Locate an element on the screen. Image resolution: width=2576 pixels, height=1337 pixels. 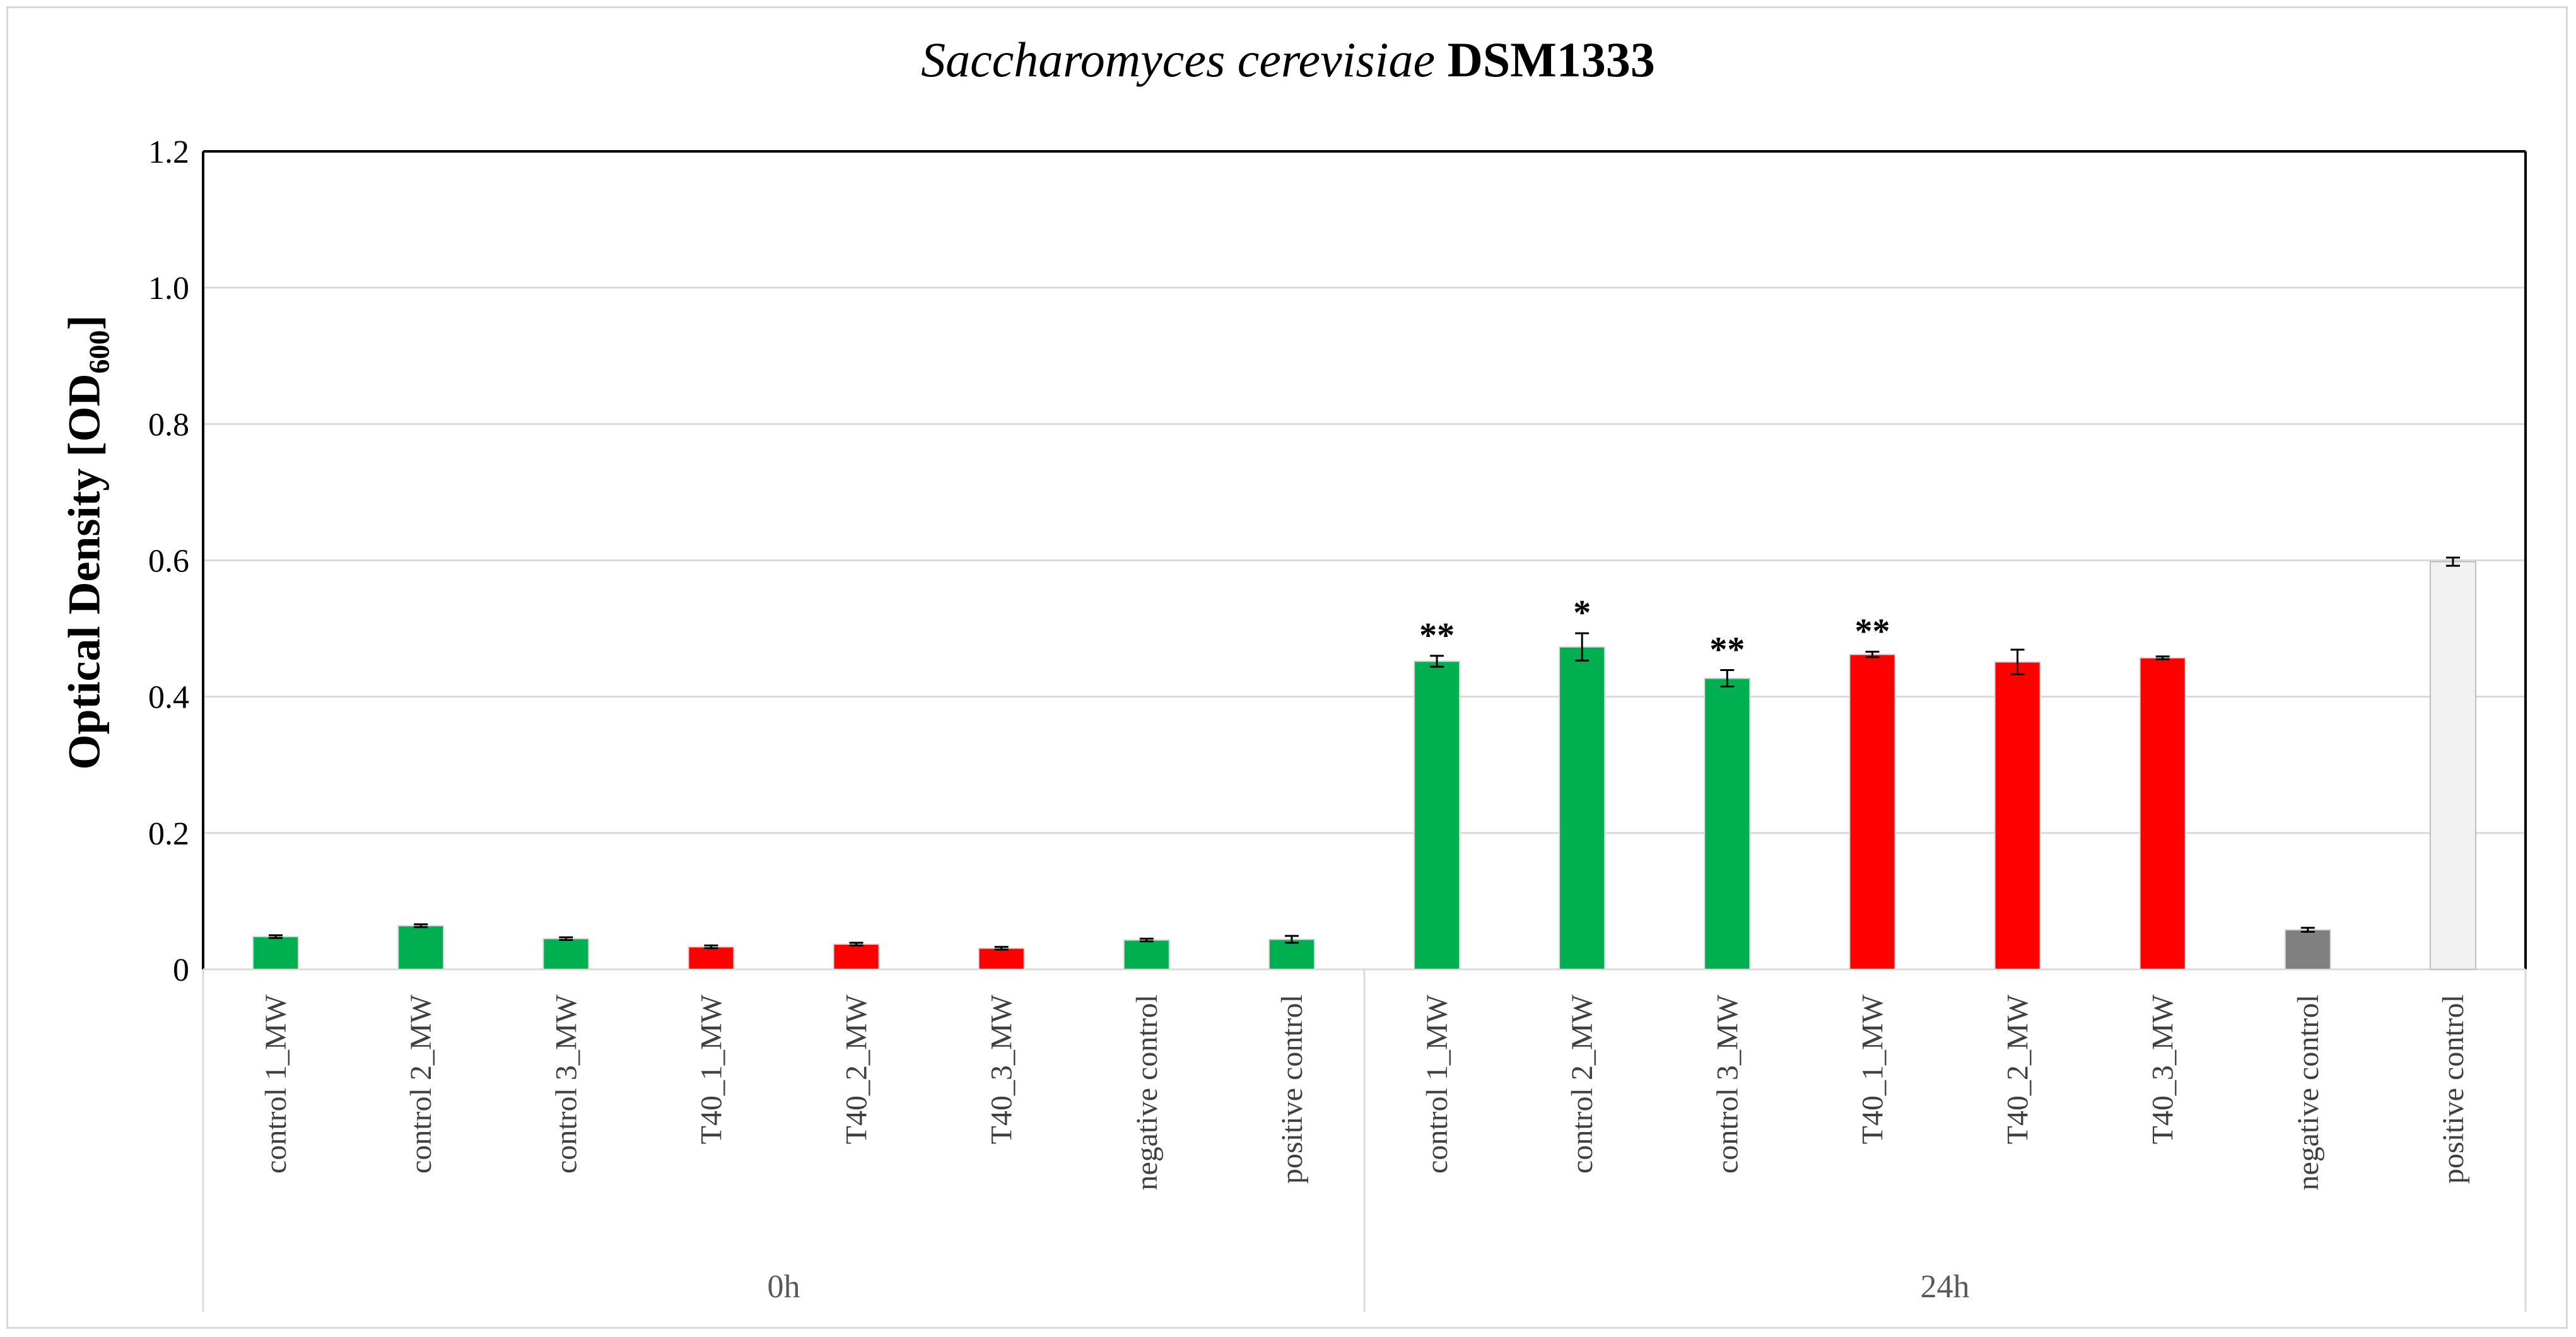
group-label: 0h is located at coordinates (784, 1287).